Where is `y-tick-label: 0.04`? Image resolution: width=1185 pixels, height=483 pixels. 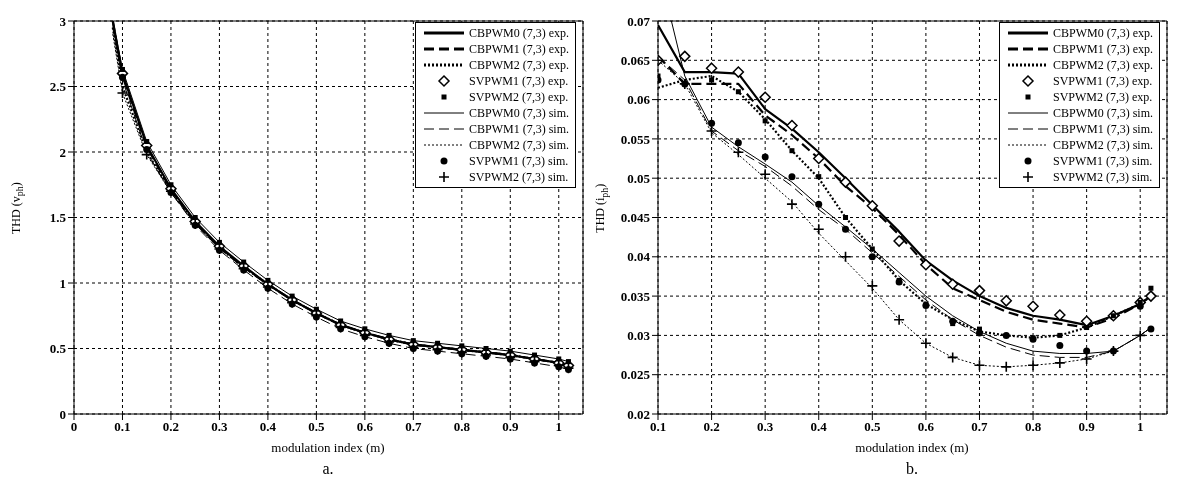
y-tick-label: 0.04 is located at coordinates (639, 257).